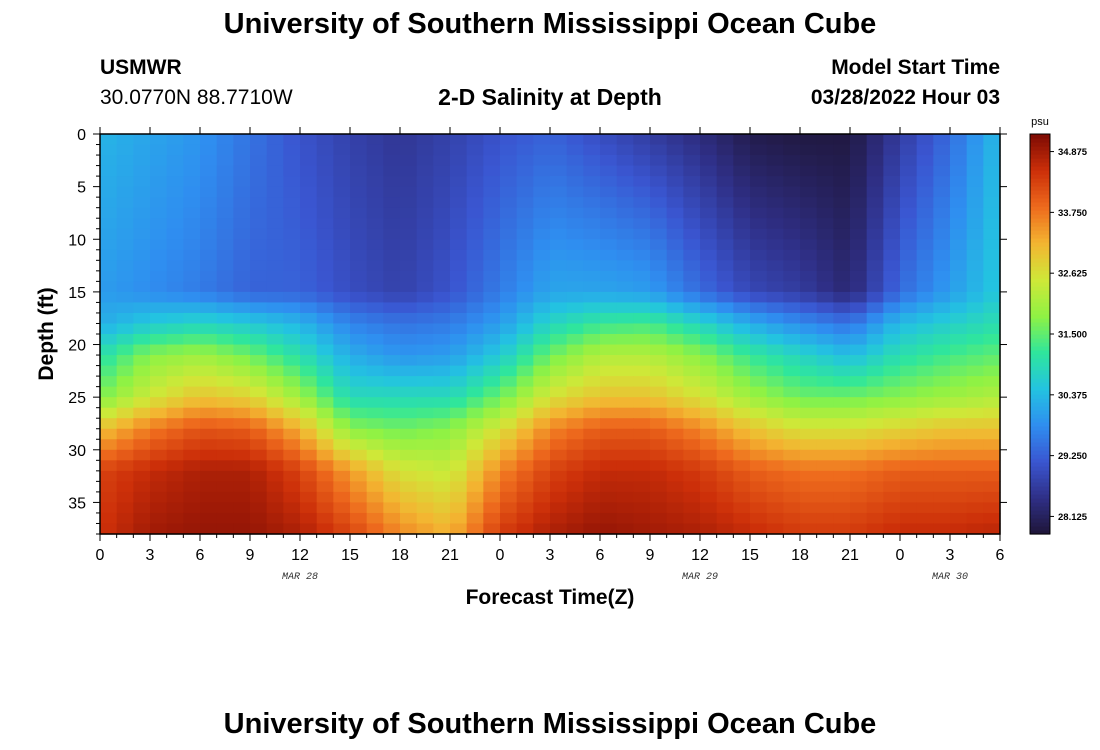  Describe the element at coordinates (1000, 555) in the screenshot. I see `x-tick-label: 6` at that location.